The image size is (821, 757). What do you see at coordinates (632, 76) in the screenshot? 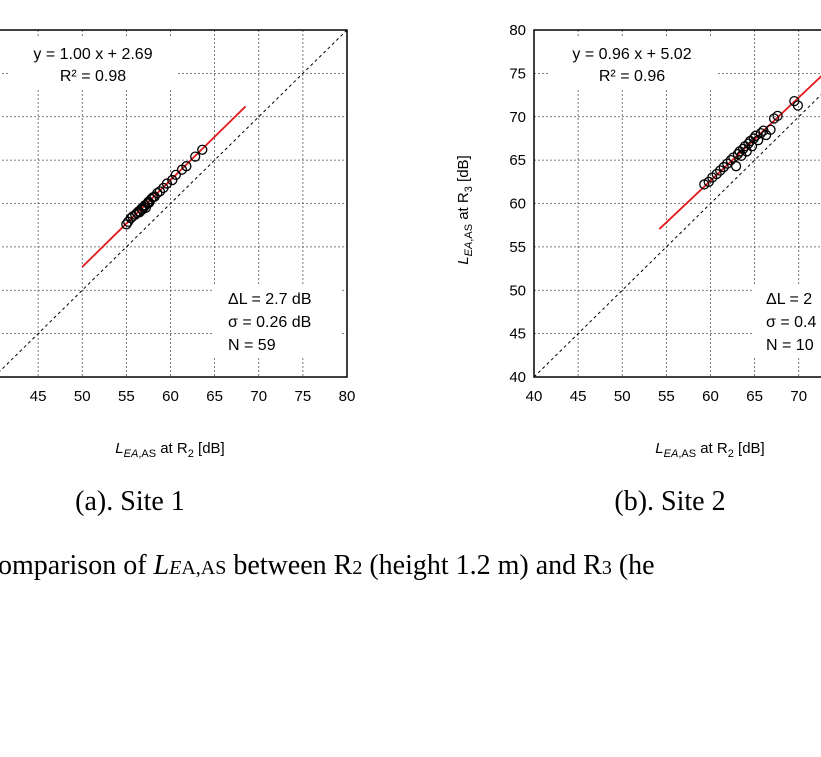
I see `r2-site-2: R² = 0.96` at bounding box center [632, 76].